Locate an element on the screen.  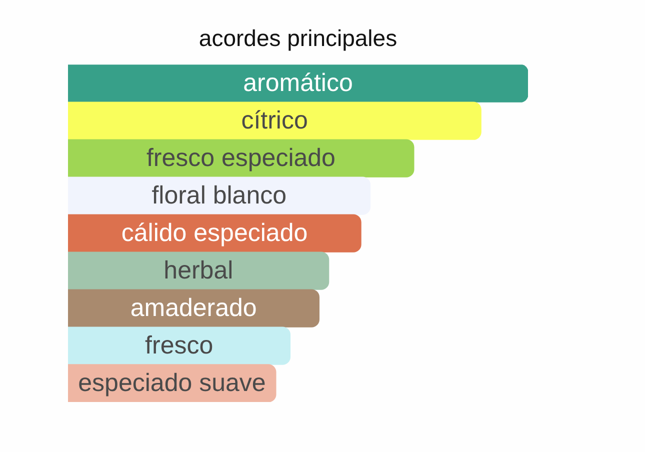
y-tick-label: cálido especiado is located at coordinates (214, 233).